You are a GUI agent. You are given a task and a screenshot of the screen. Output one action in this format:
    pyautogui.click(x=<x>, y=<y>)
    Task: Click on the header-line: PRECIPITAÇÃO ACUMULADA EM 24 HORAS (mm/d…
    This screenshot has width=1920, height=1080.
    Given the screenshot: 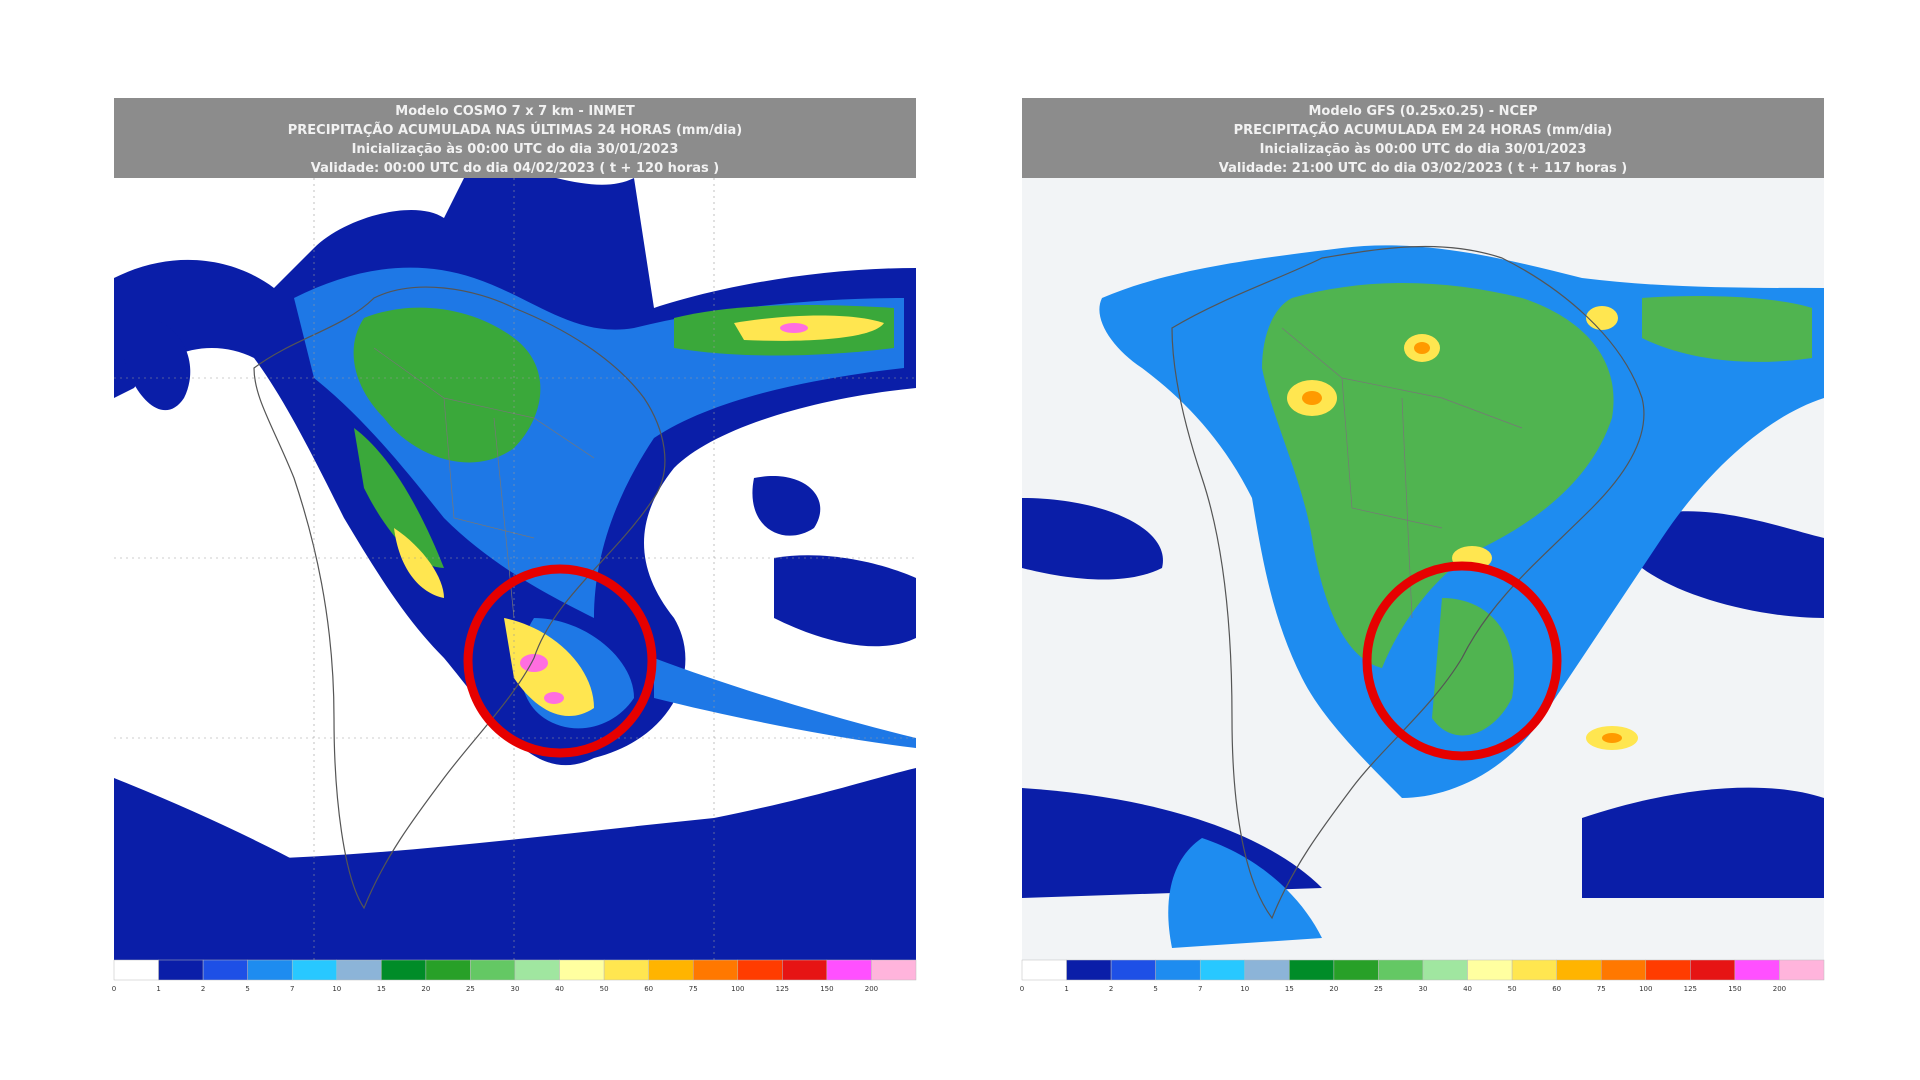 What is the action you would take?
    pyautogui.click(x=1423, y=130)
    